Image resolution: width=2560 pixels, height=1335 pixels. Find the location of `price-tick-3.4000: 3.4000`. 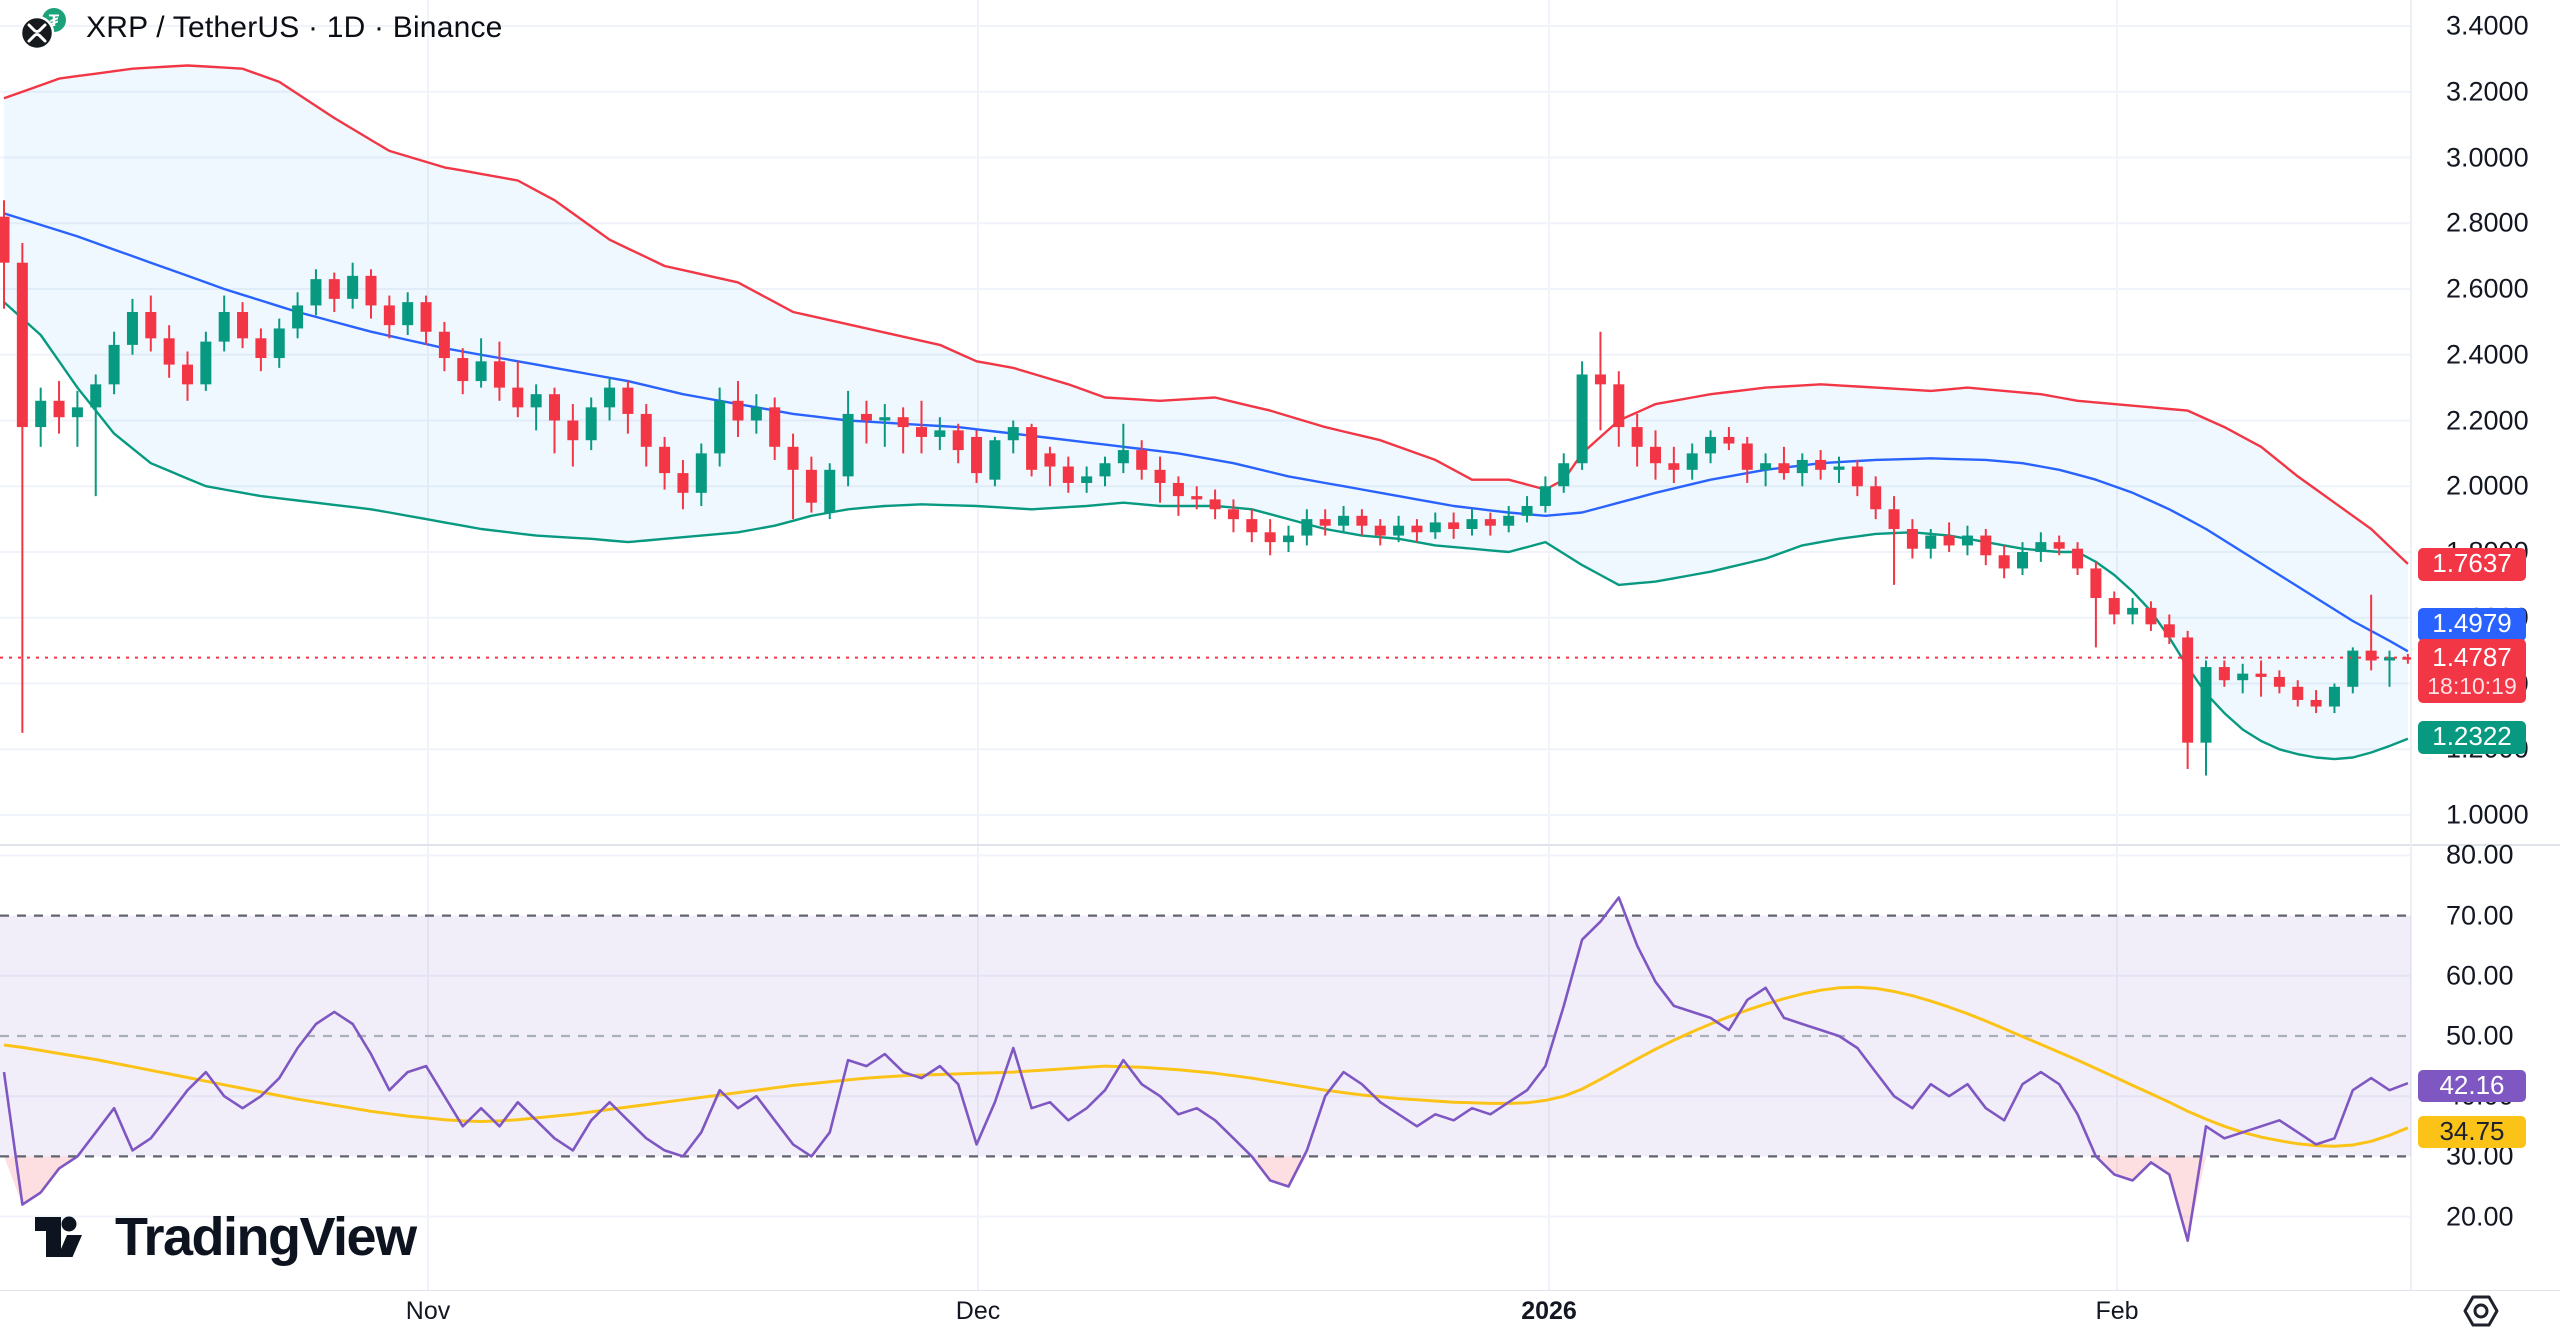

price-tick-3.4000: 3.4000 is located at coordinates (2487, 25).